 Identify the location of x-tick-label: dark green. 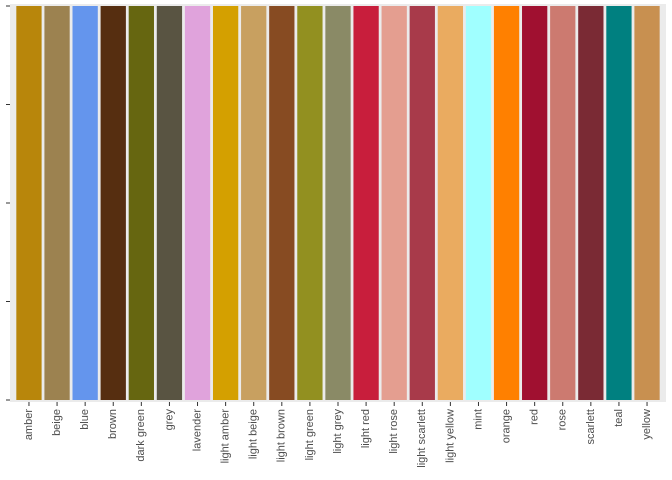
(141, 435).